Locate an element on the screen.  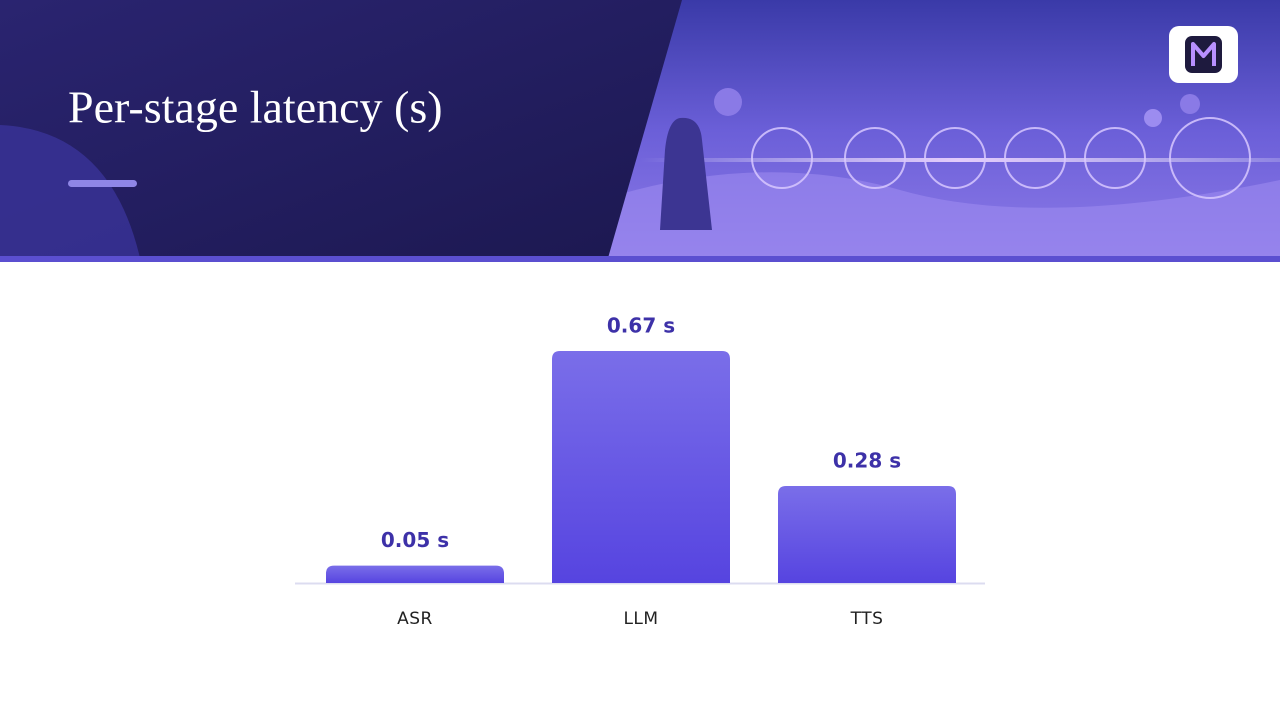
slide-title: Per-stage latency (s) is located at coordinates (255, 107).